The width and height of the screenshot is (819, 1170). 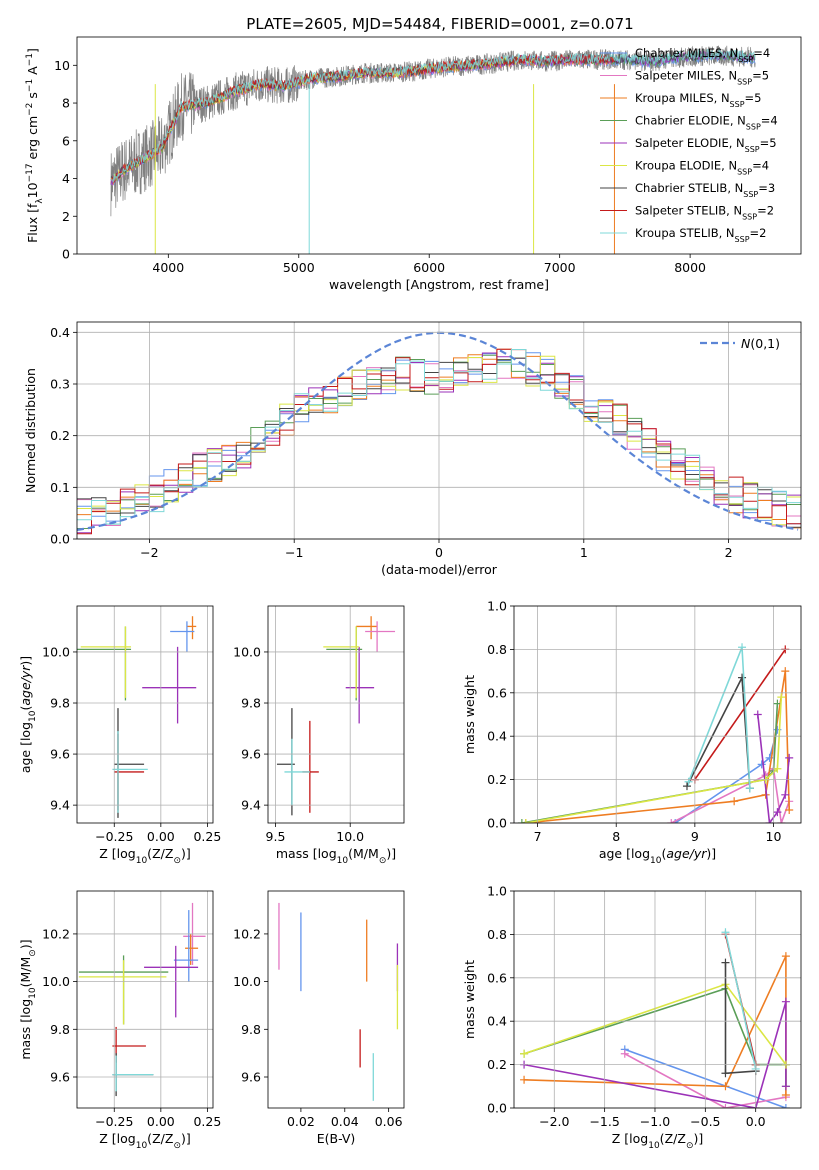 I want to click on legend-label: Kroupa ELODIE, NSSP=4, so click(x=702, y=168).